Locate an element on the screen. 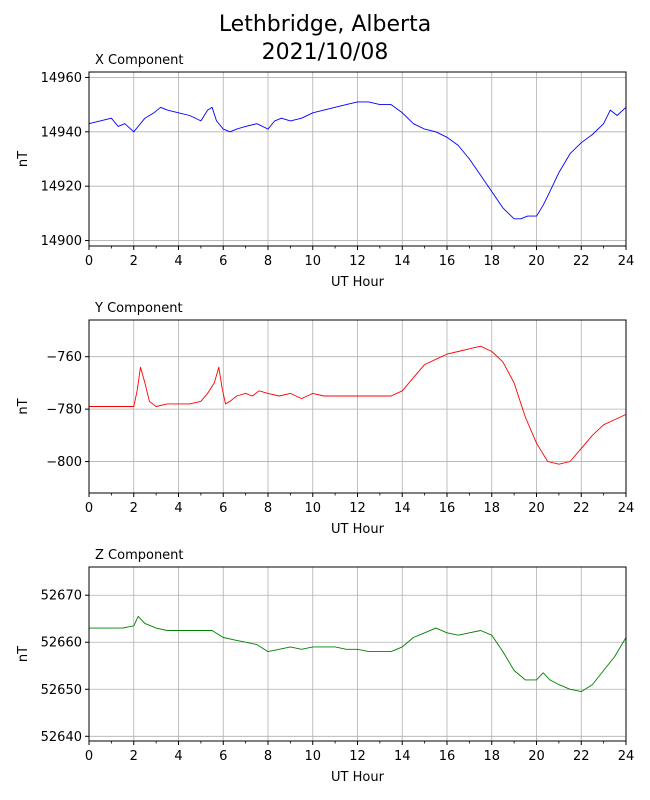 This screenshot has height=800, width=650. x-y-tick-label: 14900 is located at coordinates (61, 241).